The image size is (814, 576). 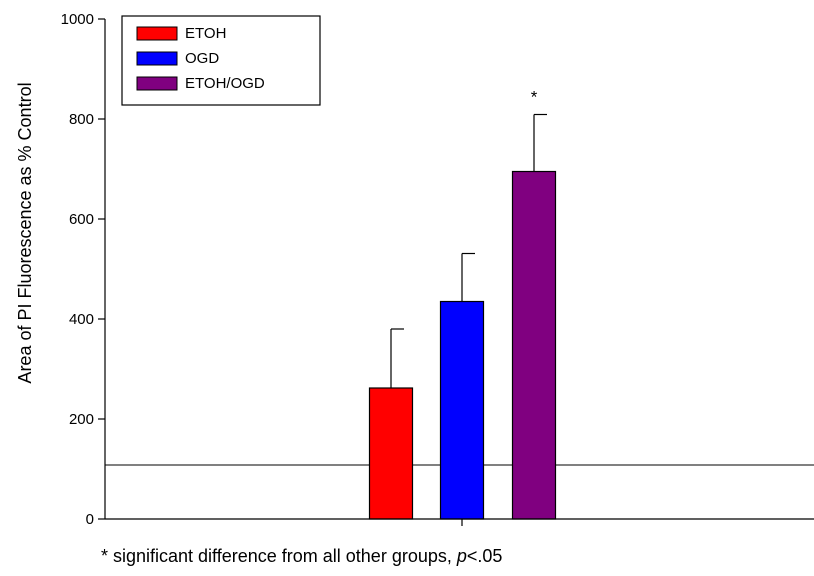 What do you see at coordinates (25, 232) in the screenshot?
I see `y-axis-title: Area of PI Fluorescence as % Control` at bounding box center [25, 232].